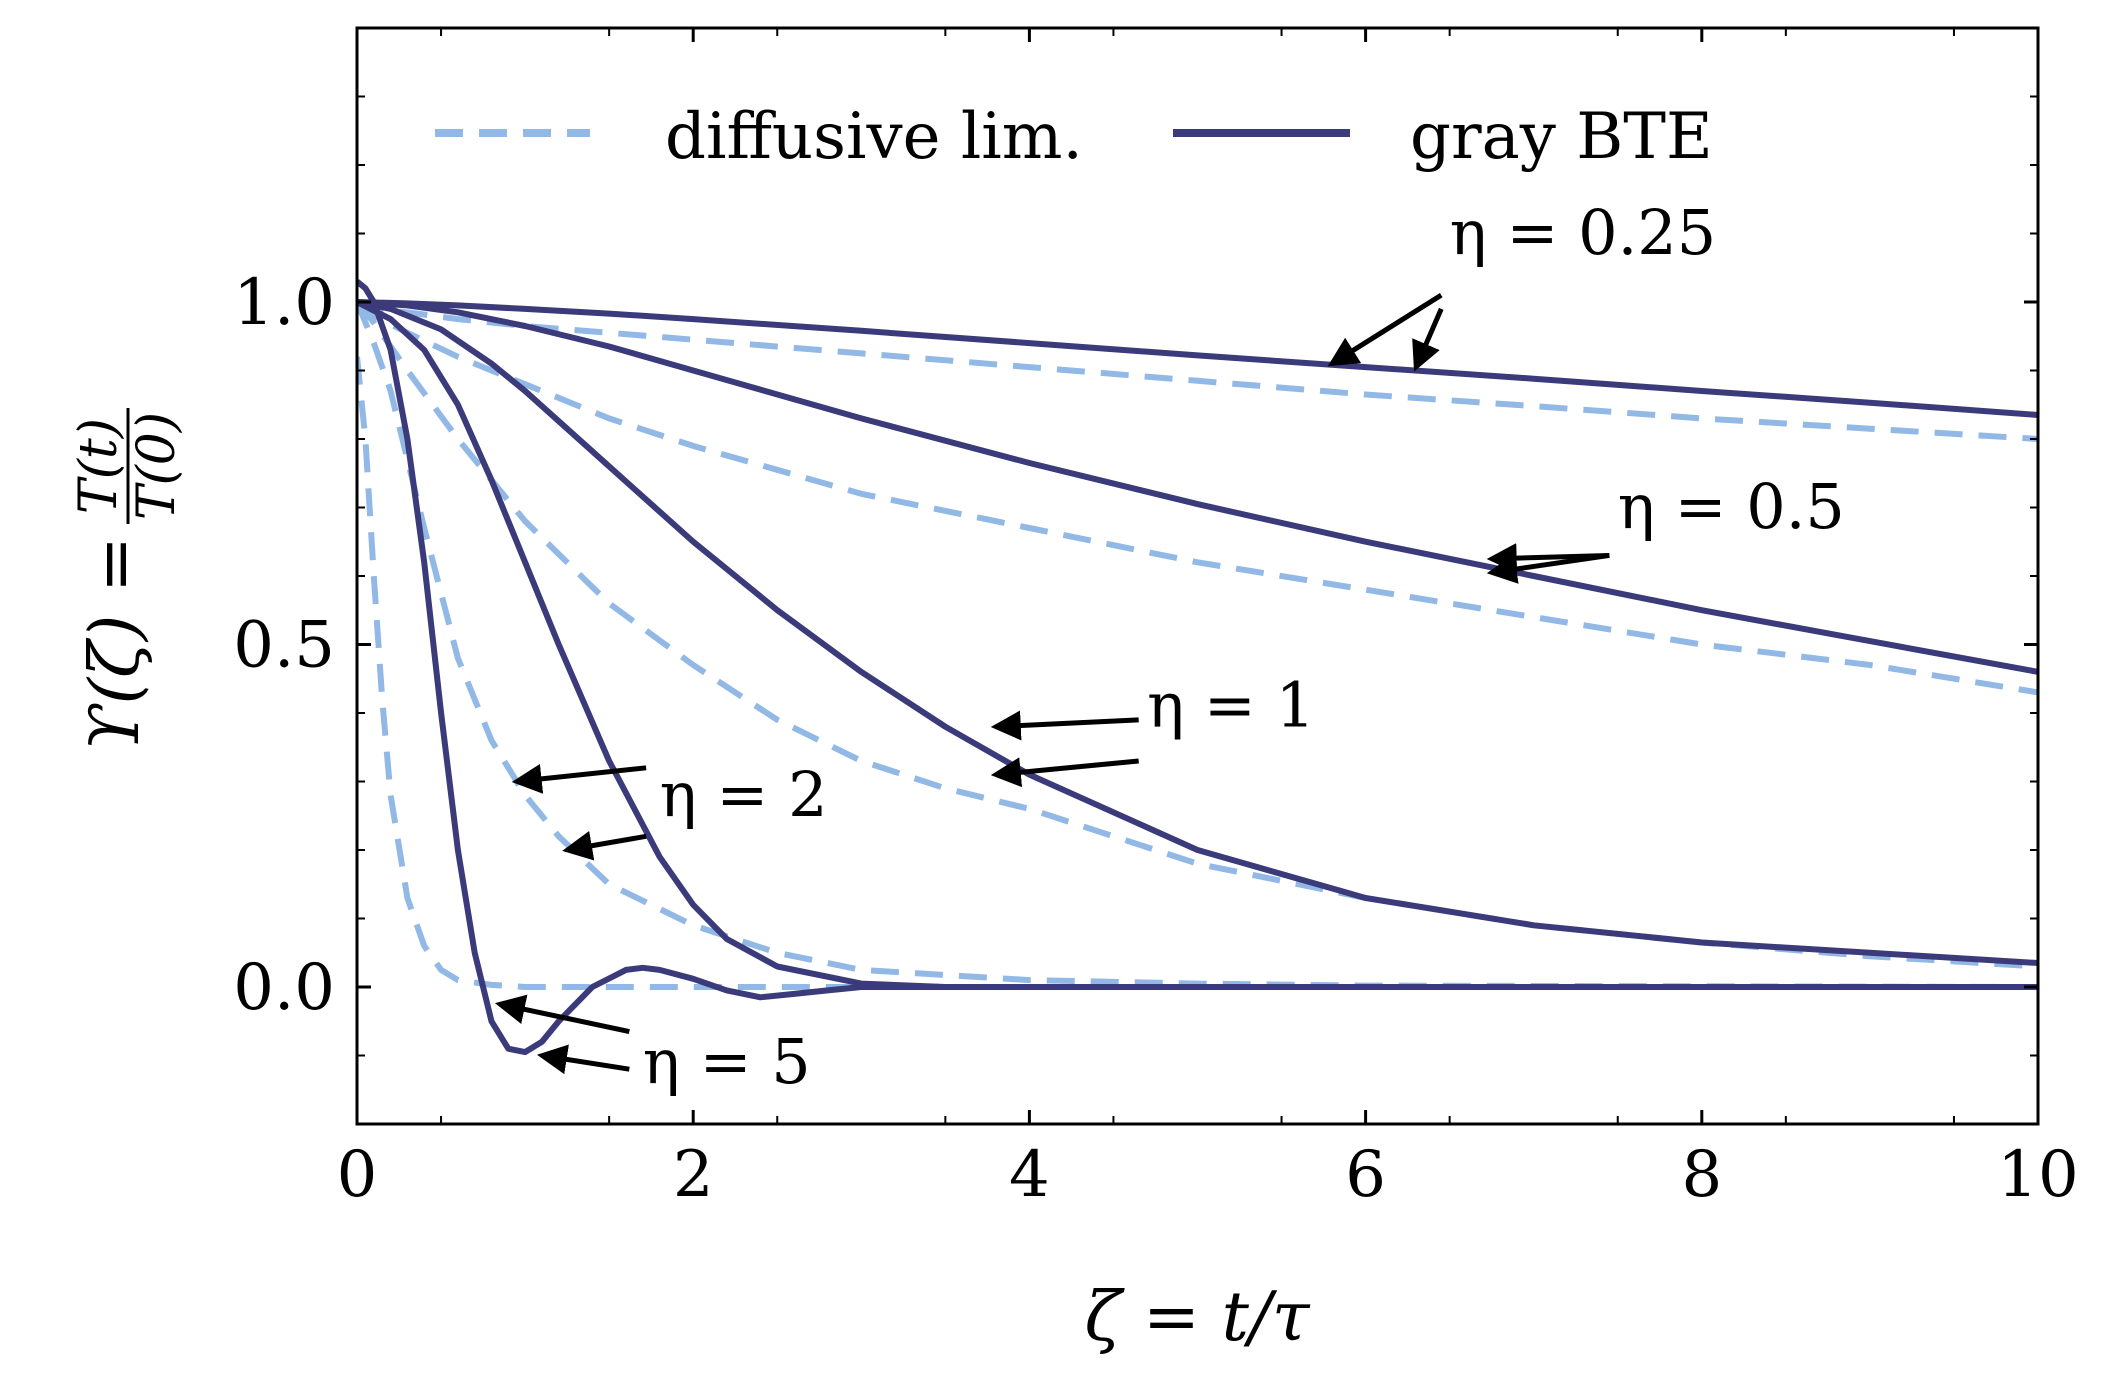  Describe the element at coordinates (284, 646) in the screenshot. I see `y-tick-label: 0.5` at that location.